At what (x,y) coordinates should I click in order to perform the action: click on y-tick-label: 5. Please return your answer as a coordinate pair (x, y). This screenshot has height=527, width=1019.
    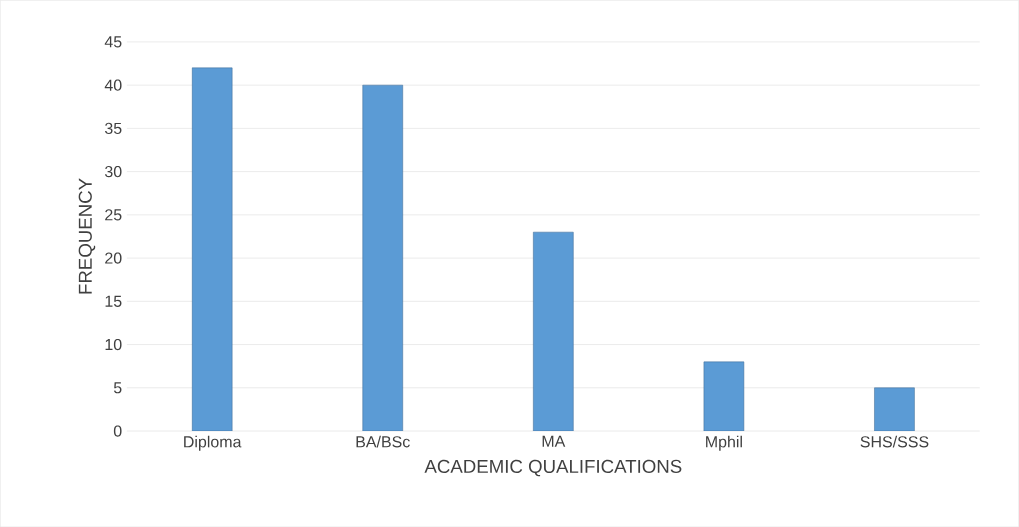
    Looking at the image, I should click on (117, 388).